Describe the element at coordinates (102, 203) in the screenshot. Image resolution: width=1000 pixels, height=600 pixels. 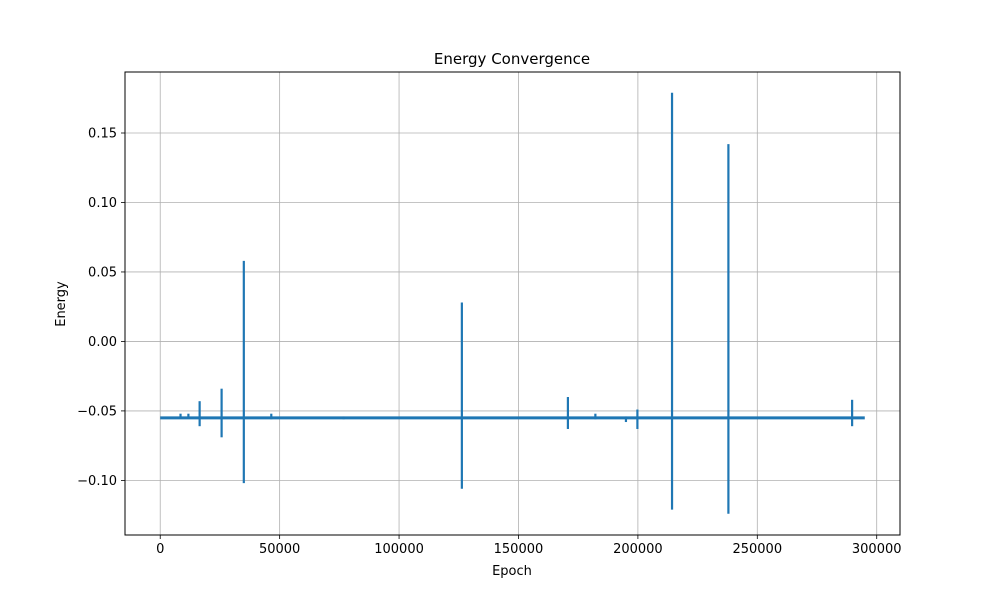
I see `y-tick-label: 0.10` at that location.